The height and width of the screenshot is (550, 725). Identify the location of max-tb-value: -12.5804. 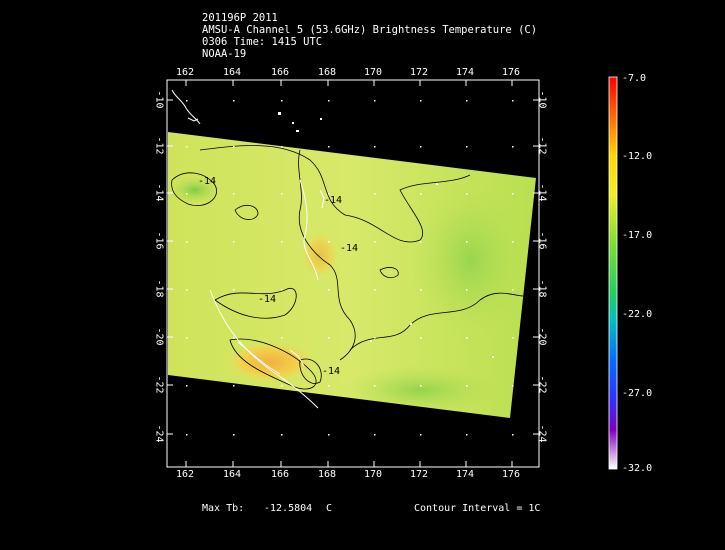
(288, 508).